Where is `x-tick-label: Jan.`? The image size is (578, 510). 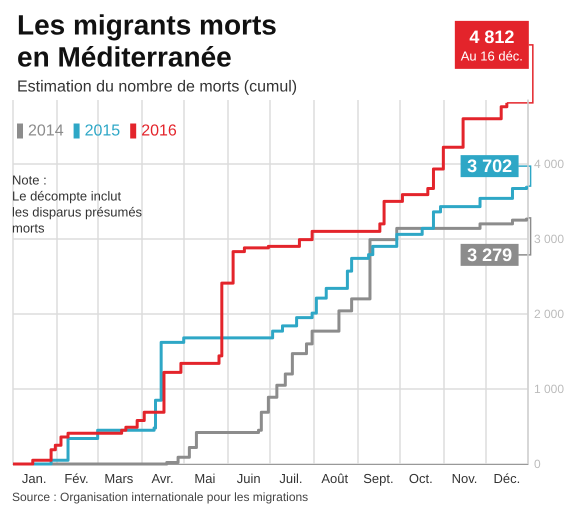
x-tick-label: Jan. is located at coordinates (34, 478).